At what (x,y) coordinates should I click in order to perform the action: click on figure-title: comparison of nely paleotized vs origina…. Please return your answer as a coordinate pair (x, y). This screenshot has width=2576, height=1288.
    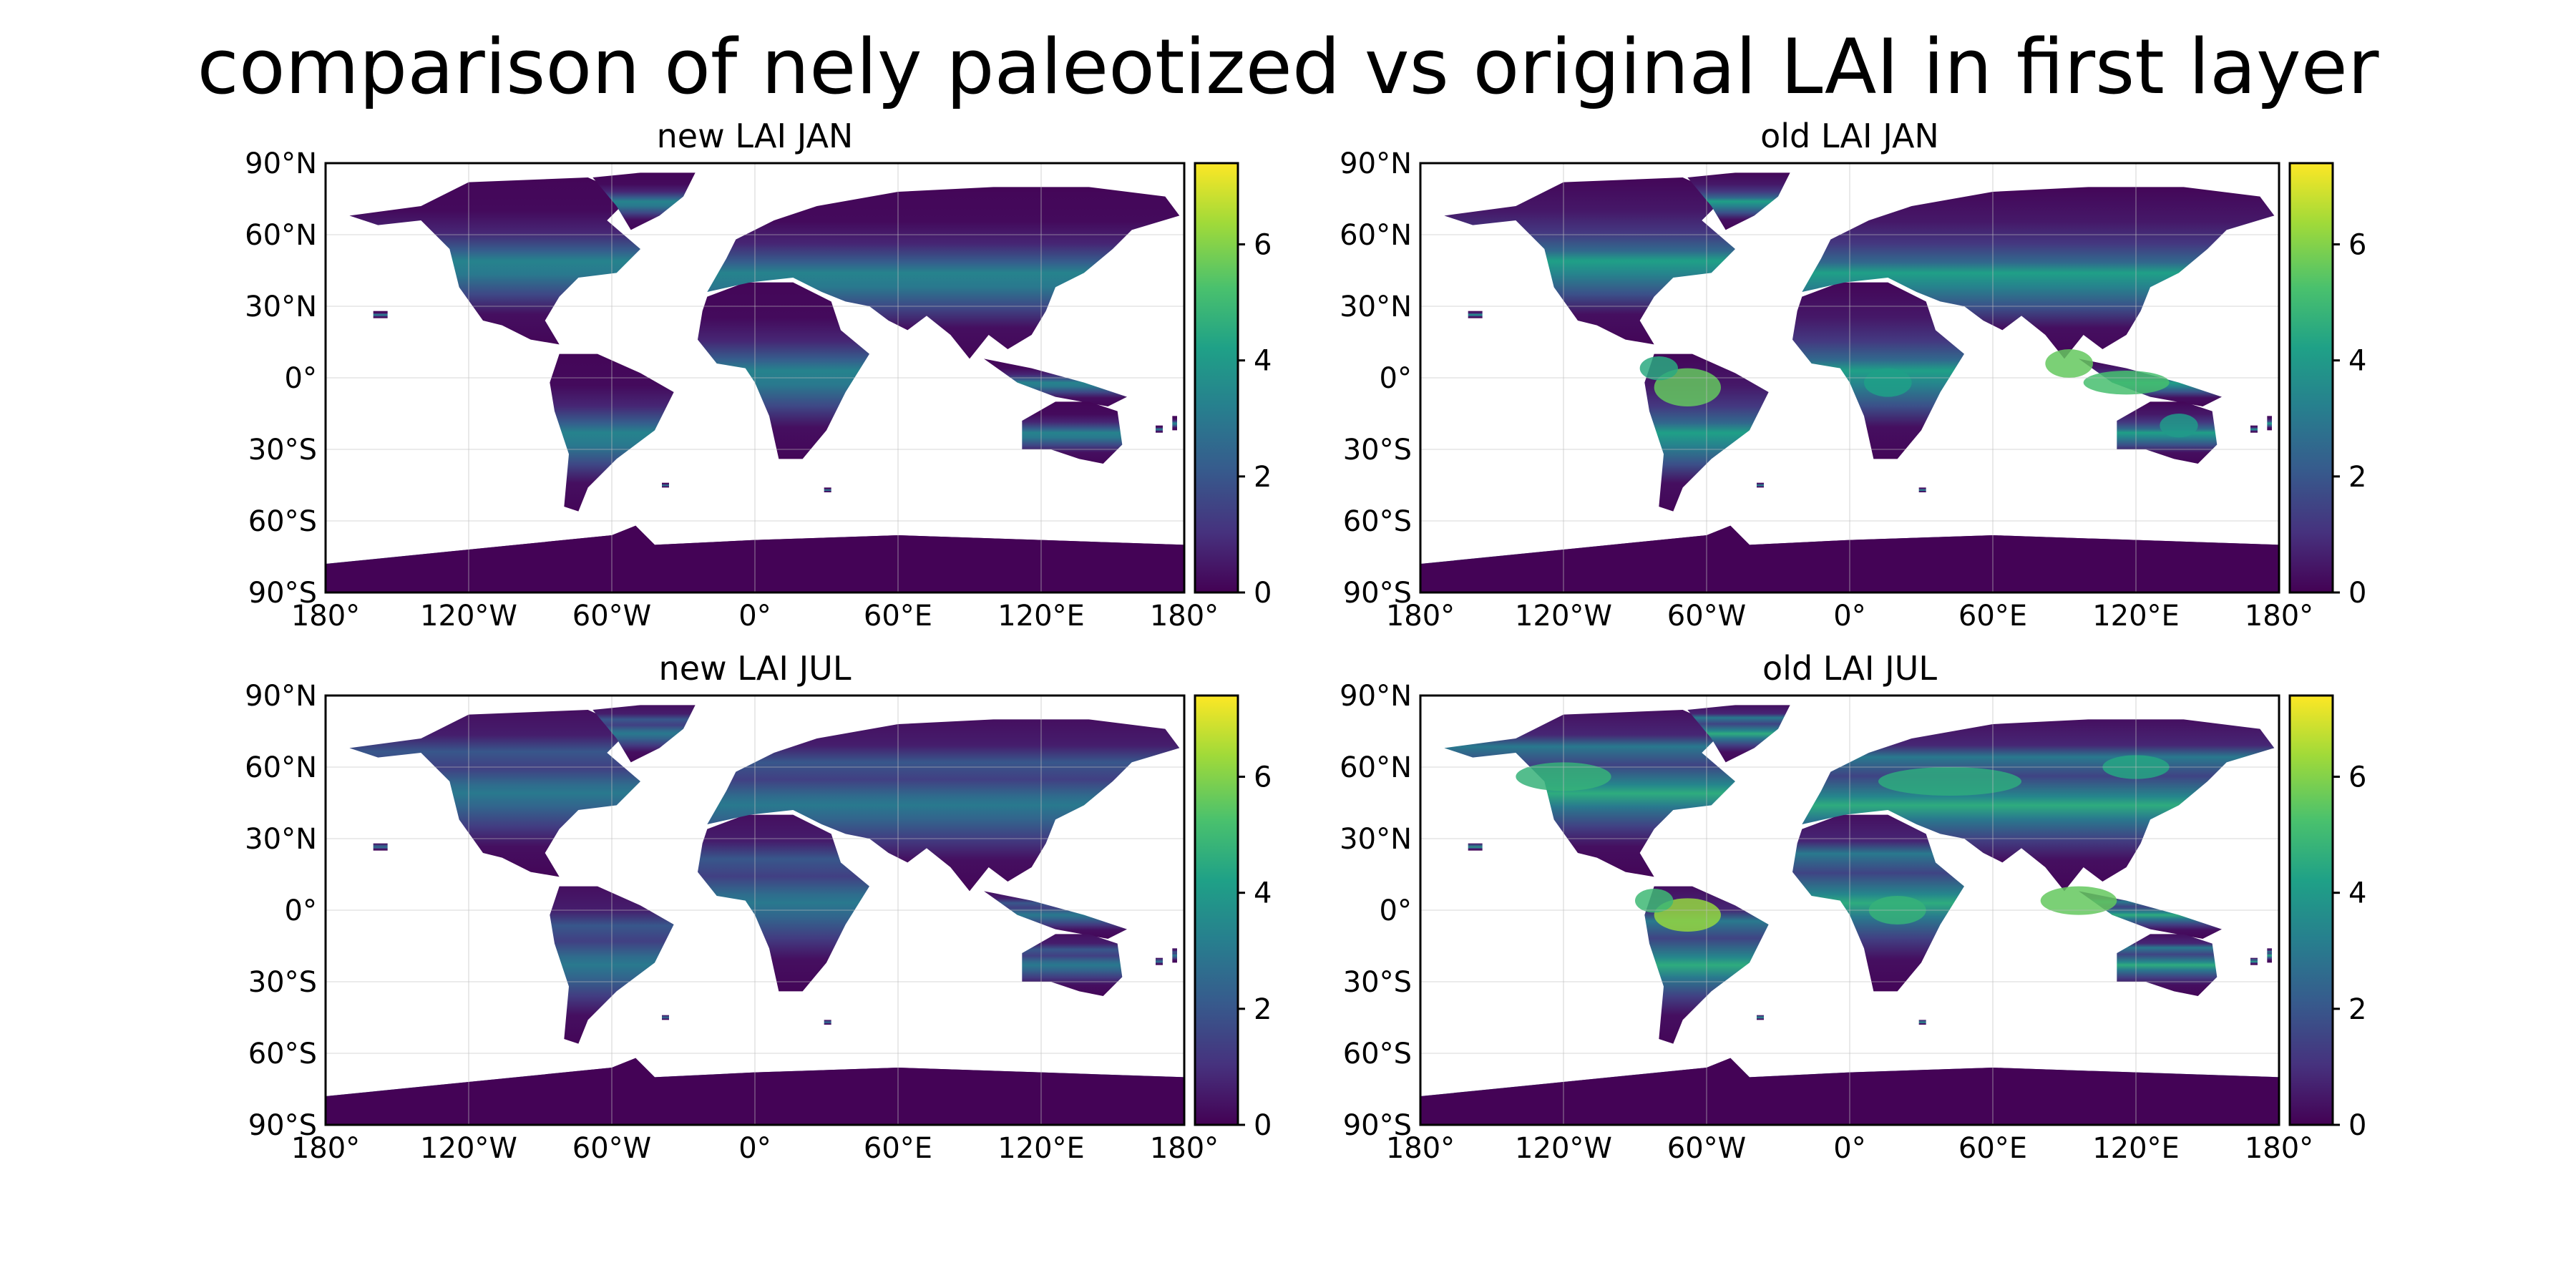
    Looking at the image, I should click on (1288, 67).